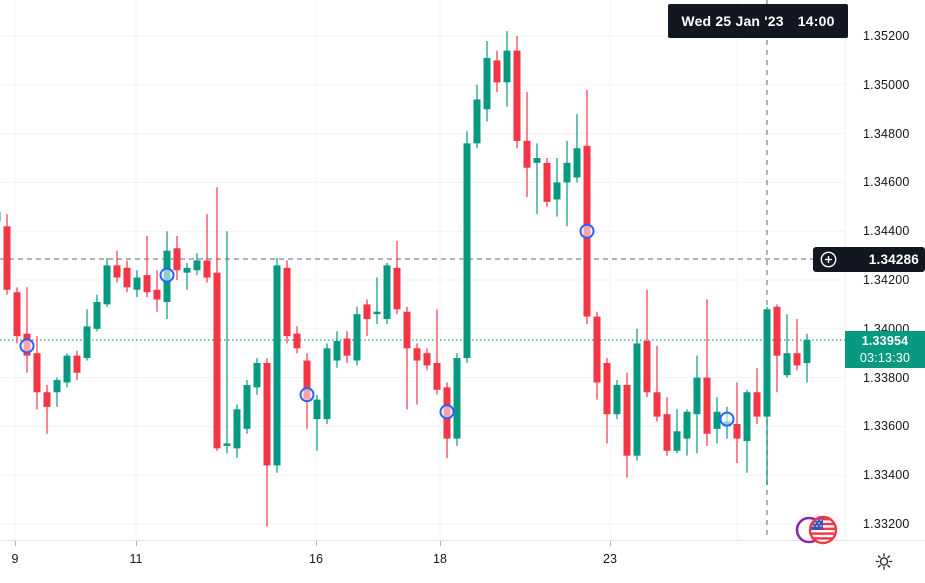 This screenshot has width=925, height=583. Describe the element at coordinates (316, 559) in the screenshot. I see `time-axis-label: 16` at that location.